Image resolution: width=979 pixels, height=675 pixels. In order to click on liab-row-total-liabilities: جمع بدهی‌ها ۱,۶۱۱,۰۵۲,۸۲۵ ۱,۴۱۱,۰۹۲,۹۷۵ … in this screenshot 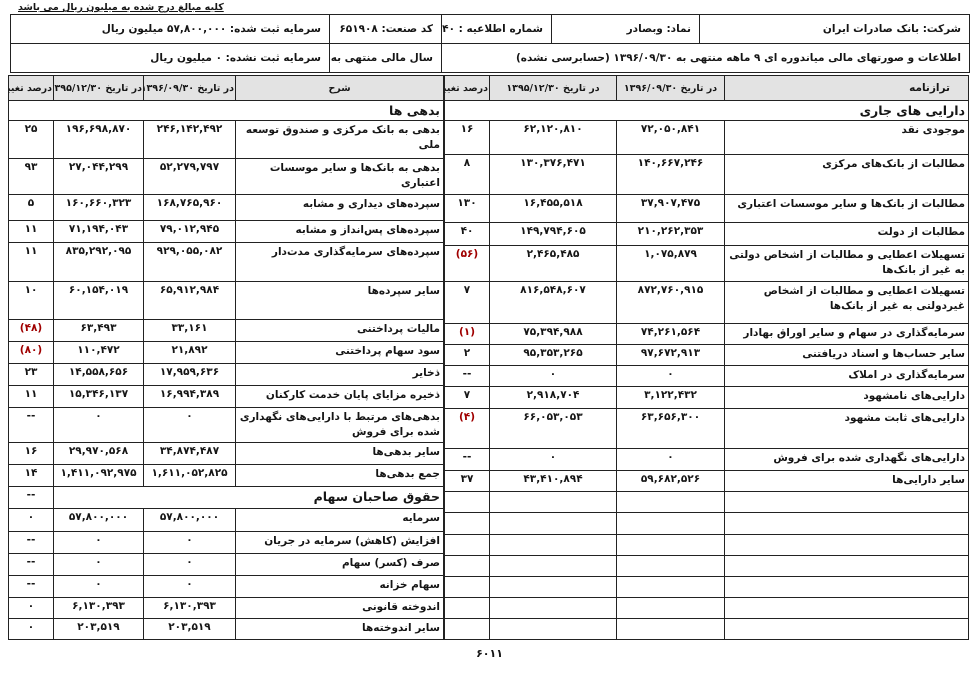, I will do `click(226, 476)`.